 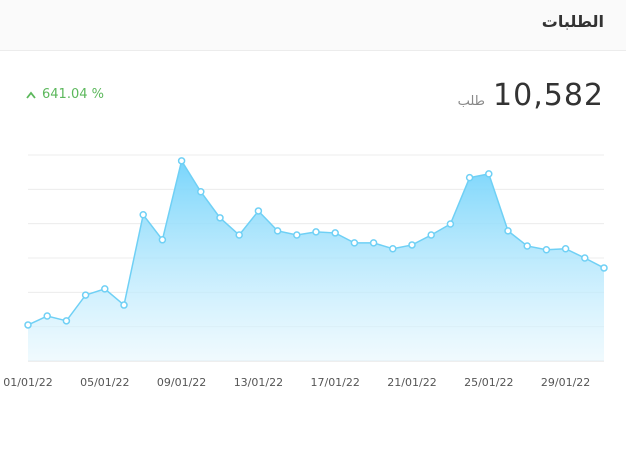 What do you see at coordinates (411, 382) in the screenshot?
I see `x-tick-label: 21/01/22` at bounding box center [411, 382].